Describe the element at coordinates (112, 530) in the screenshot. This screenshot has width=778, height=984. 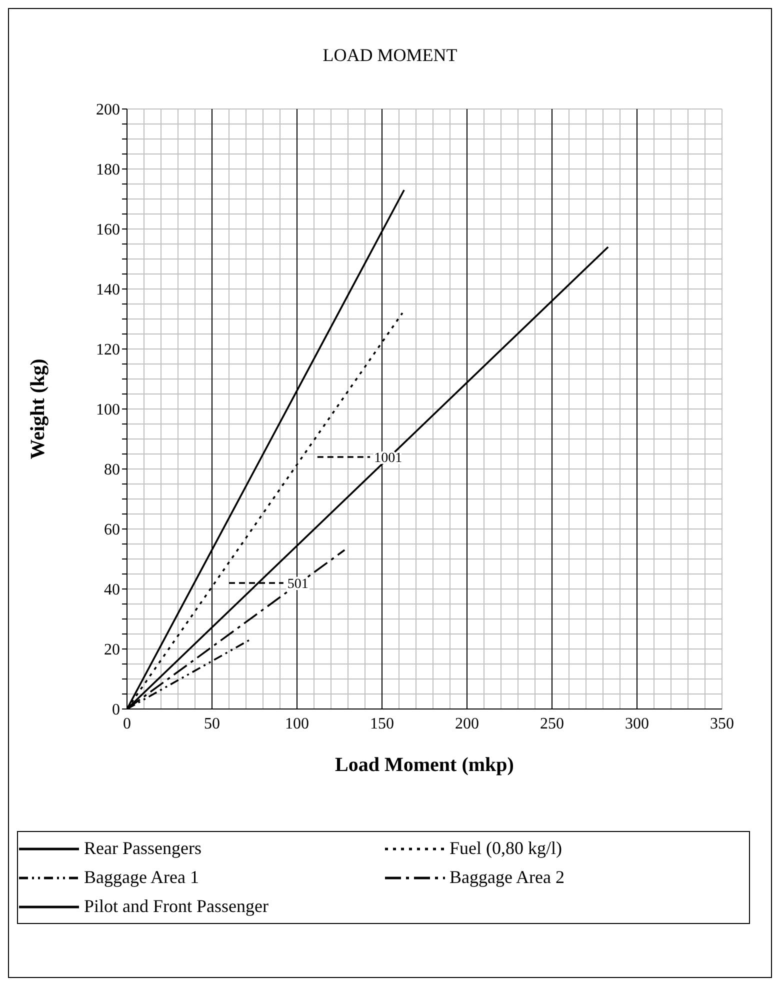
I see `y-tick-label: 60` at that location.